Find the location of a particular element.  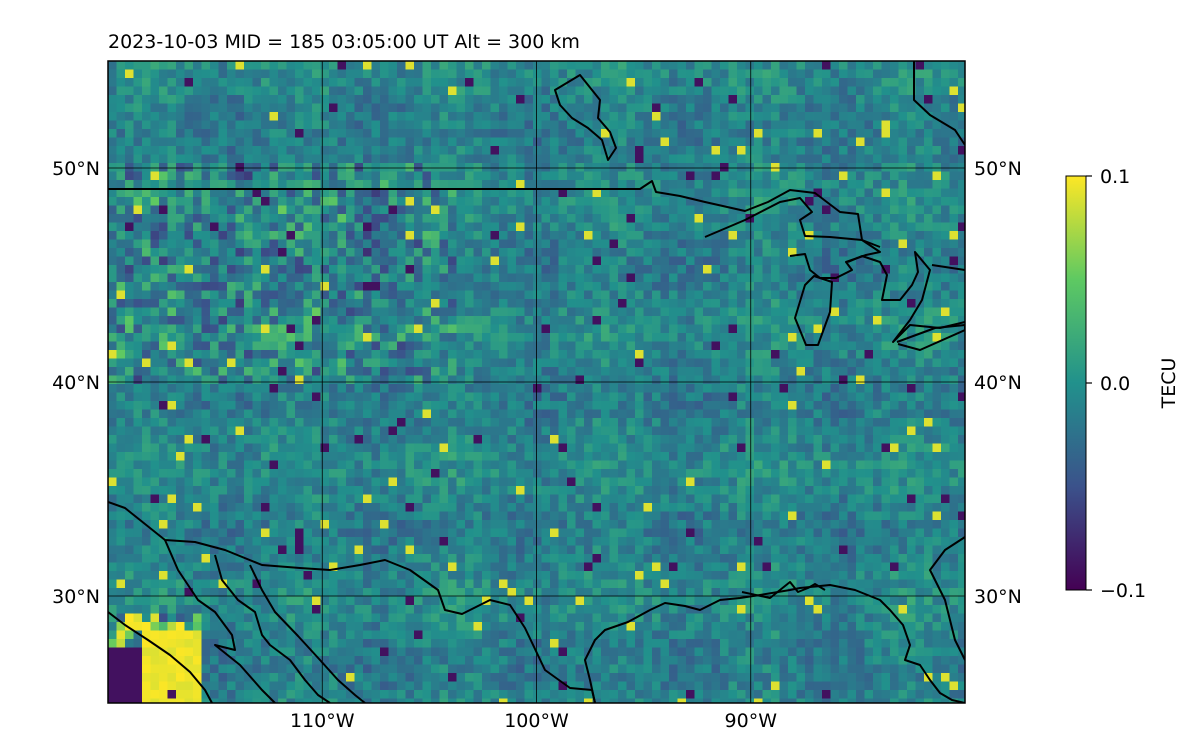

us-mexico-border is located at coordinates (352, 602).